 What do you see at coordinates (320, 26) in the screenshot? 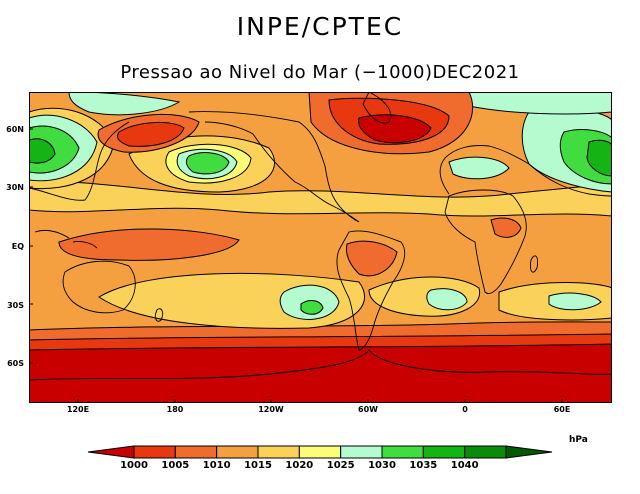
I see `agency-title: INPE/CPTEC` at bounding box center [320, 26].